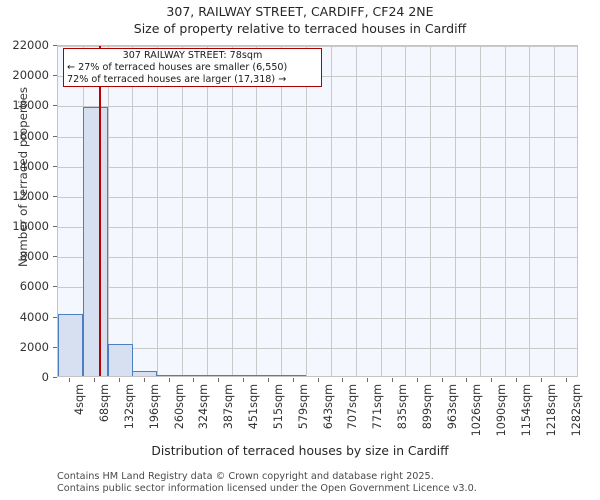 This screenshot has width=600, height=500. I want to click on x-tick-label: 899sqm, so click(427, 407).